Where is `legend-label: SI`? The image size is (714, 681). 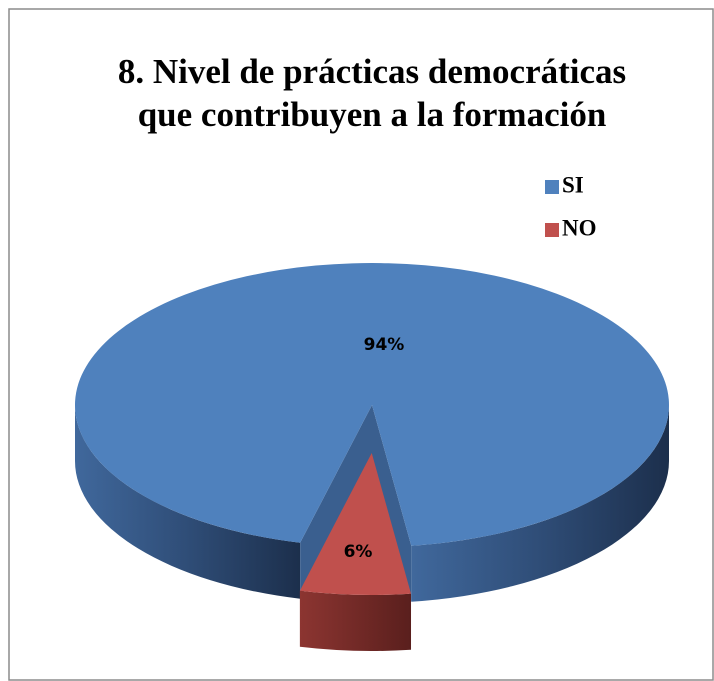 legend-label: SI is located at coordinates (573, 184).